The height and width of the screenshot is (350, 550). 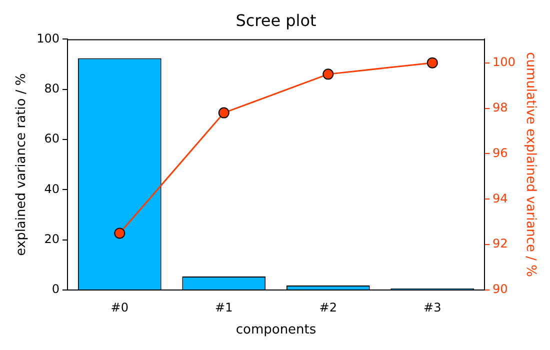 What do you see at coordinates (530, 165) in the screenshot?
I see `y2-axis-title: cumulative explained variance / %` at bounding box center [530, 165].